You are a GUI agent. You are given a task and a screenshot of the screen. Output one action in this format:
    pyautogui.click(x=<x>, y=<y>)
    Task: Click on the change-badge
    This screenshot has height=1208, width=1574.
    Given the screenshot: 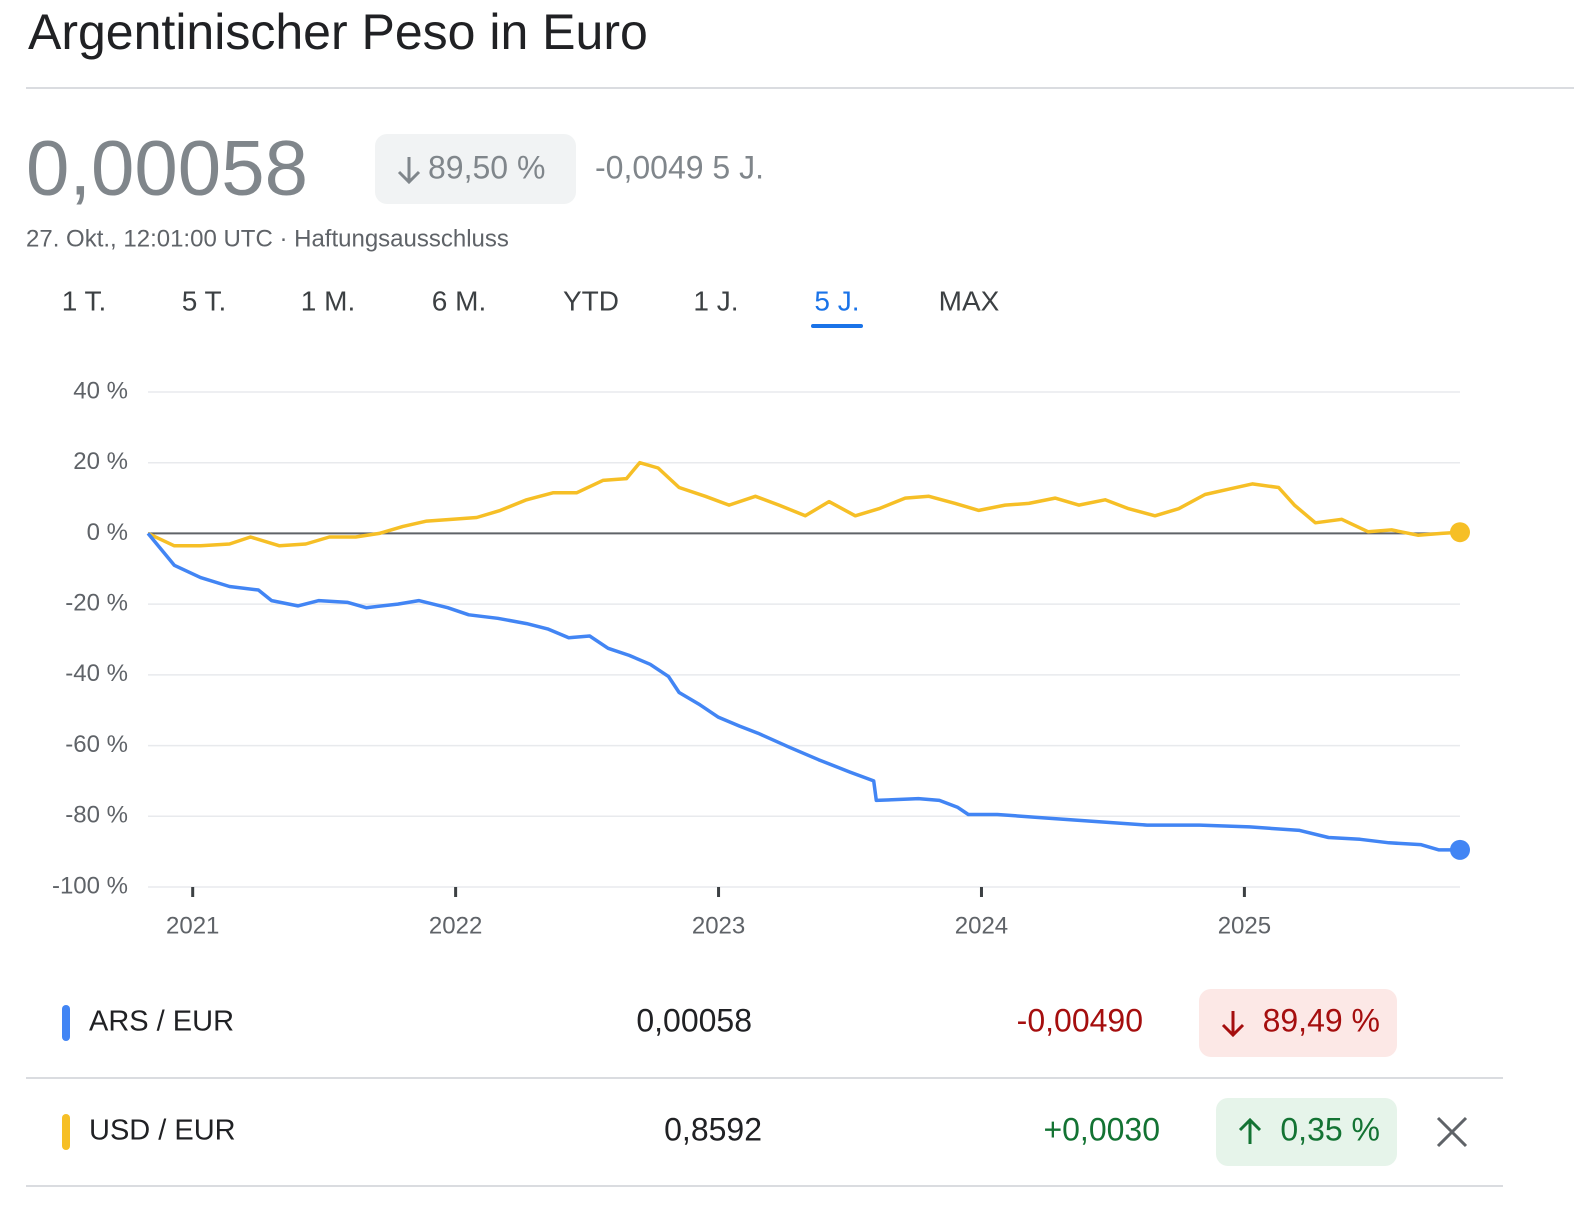 What is the action you would take?
    pyautogui.click(x=475, y=169)
    